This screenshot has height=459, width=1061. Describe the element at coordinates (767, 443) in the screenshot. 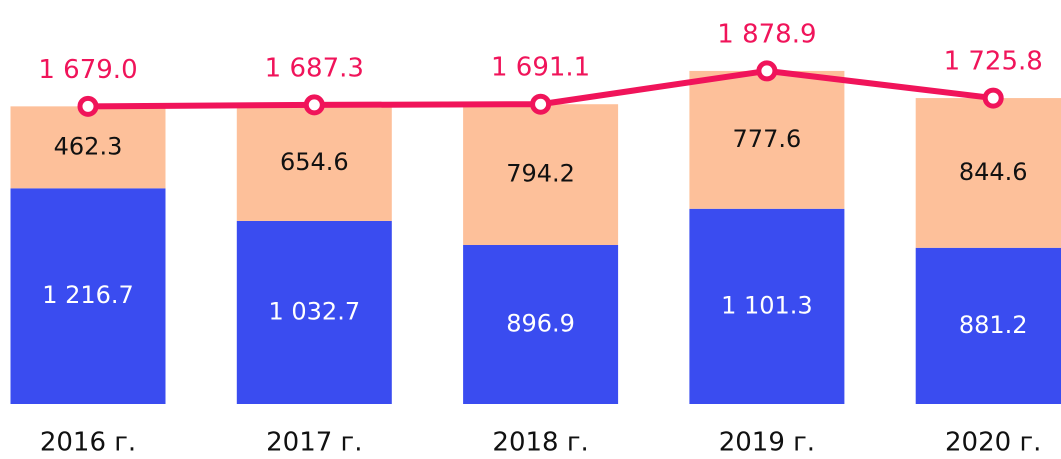

I see `x-tick-label: 2019 г.` at that location.